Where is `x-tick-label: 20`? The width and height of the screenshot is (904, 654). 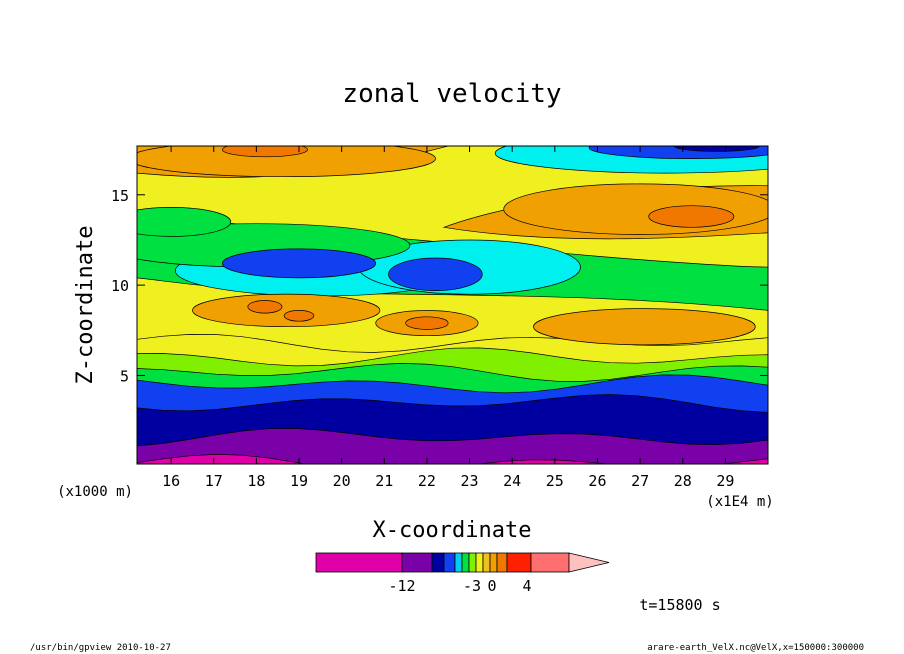
x-tick-label: 20 is located at coordinates (342, 481).